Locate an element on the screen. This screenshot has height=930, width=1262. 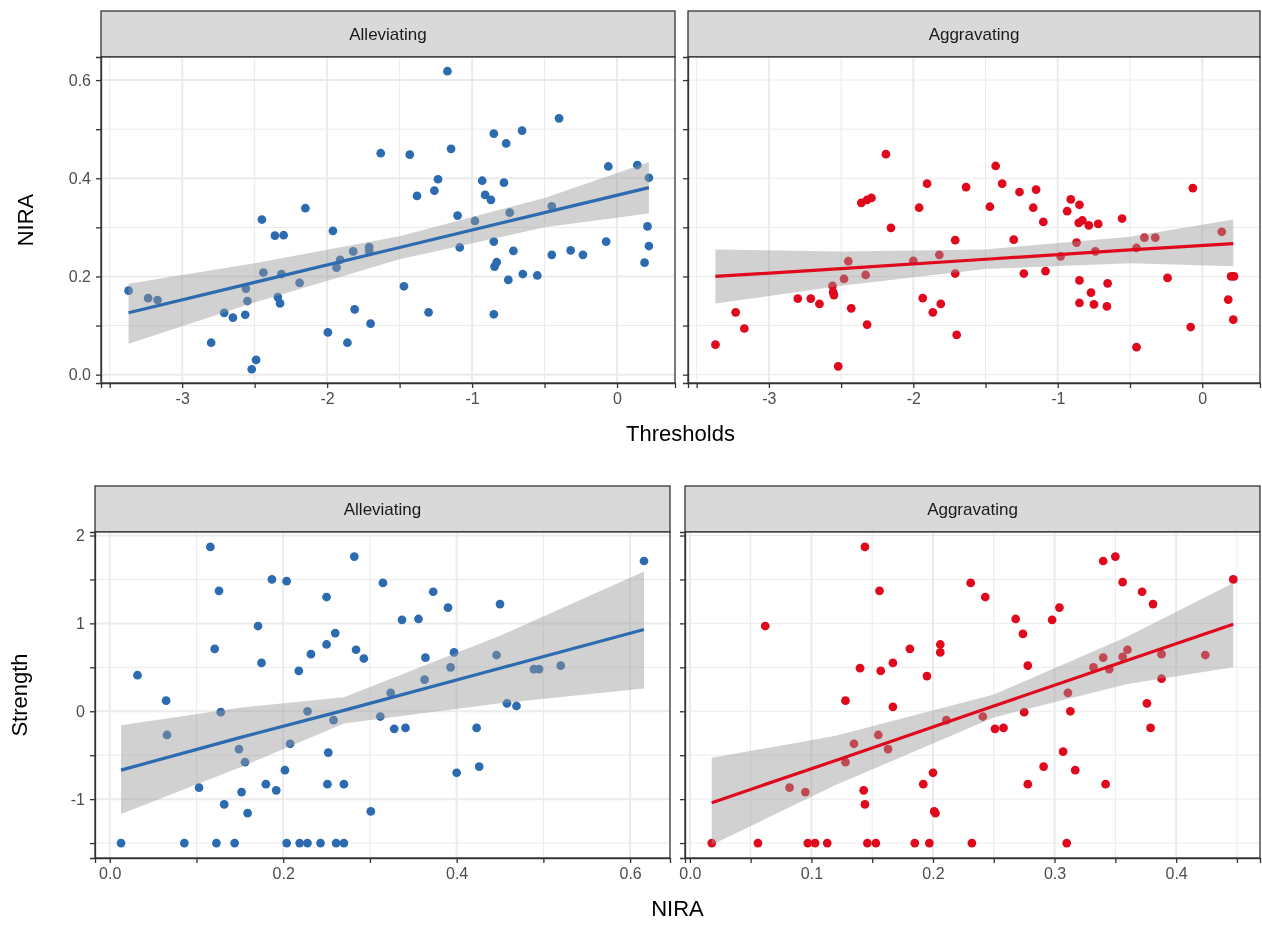
x-tick-label: 0.1 is located at coordinates (812, 874).